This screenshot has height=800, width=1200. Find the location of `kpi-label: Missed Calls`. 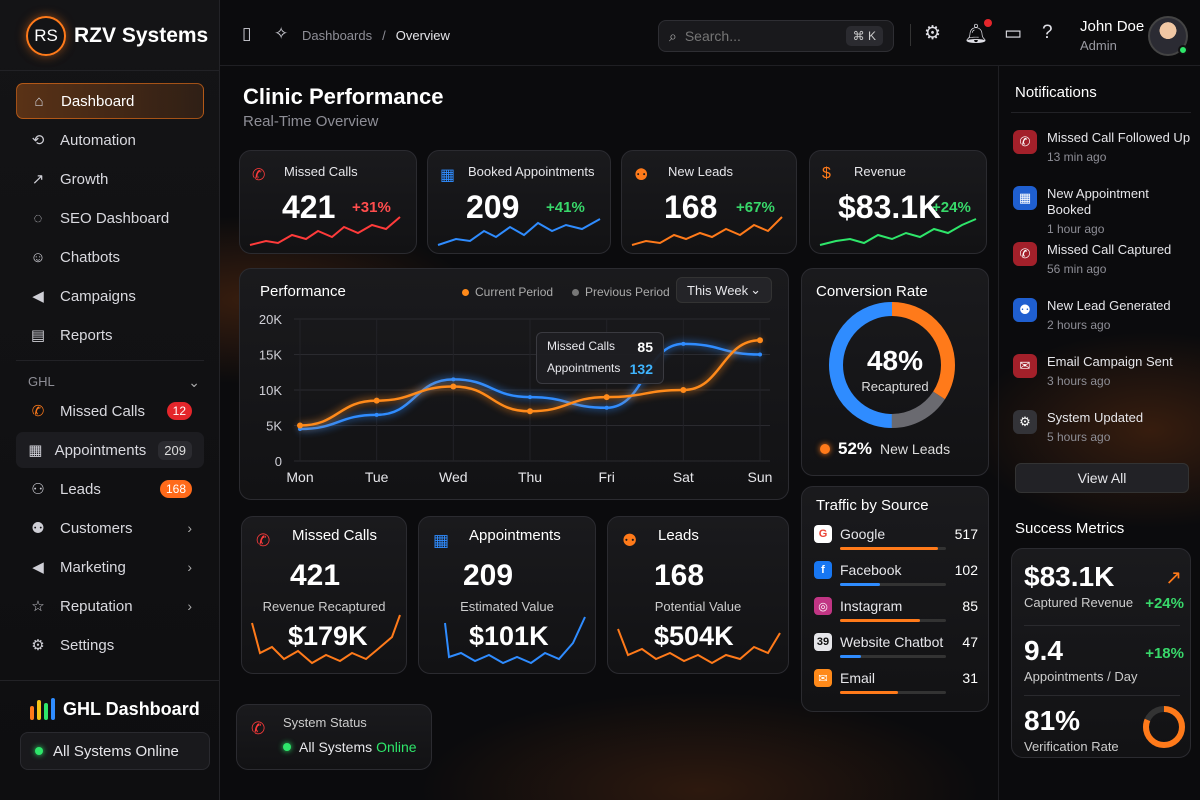

kpi-label: Missed Calls is located at coordinates (321, 171).